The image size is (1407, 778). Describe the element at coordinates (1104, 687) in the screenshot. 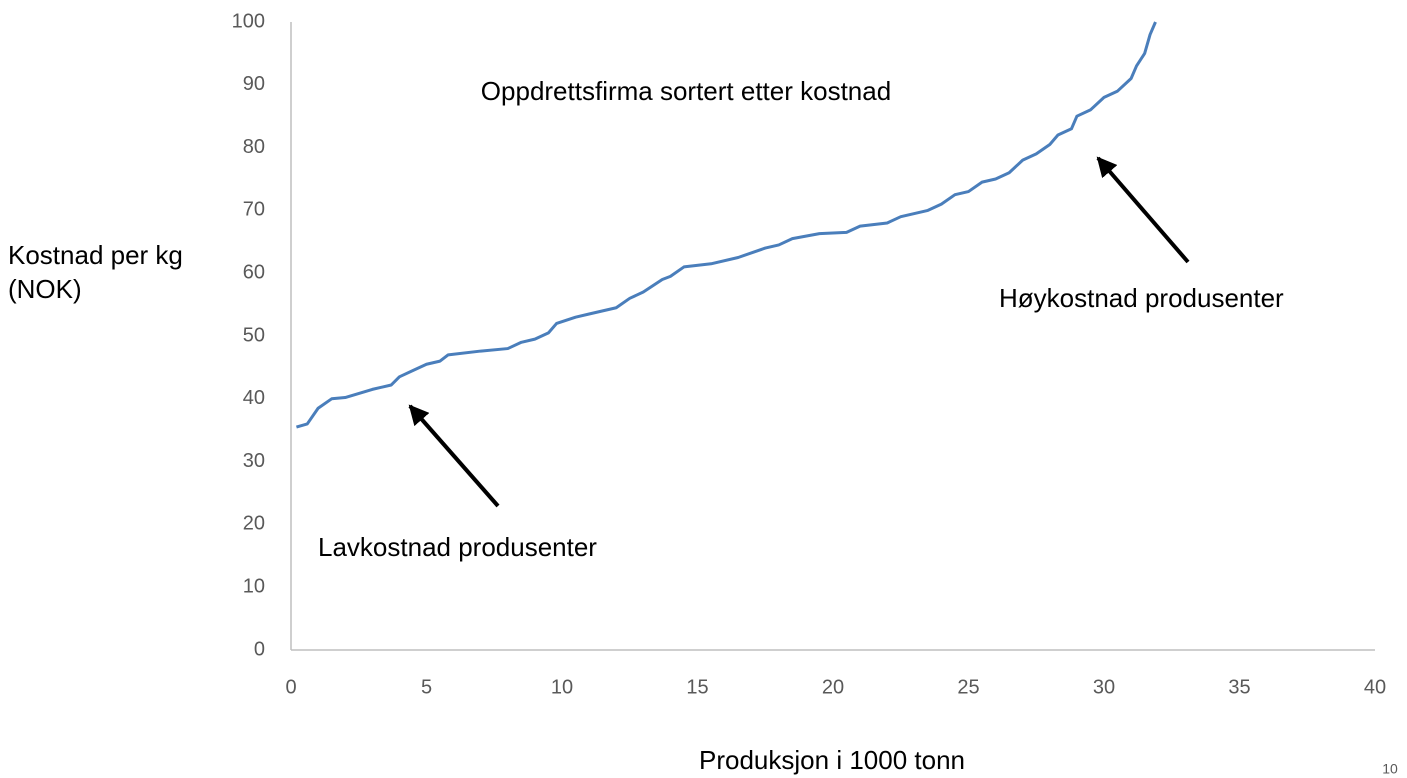

I see `x-tick-label: 30` at that location.